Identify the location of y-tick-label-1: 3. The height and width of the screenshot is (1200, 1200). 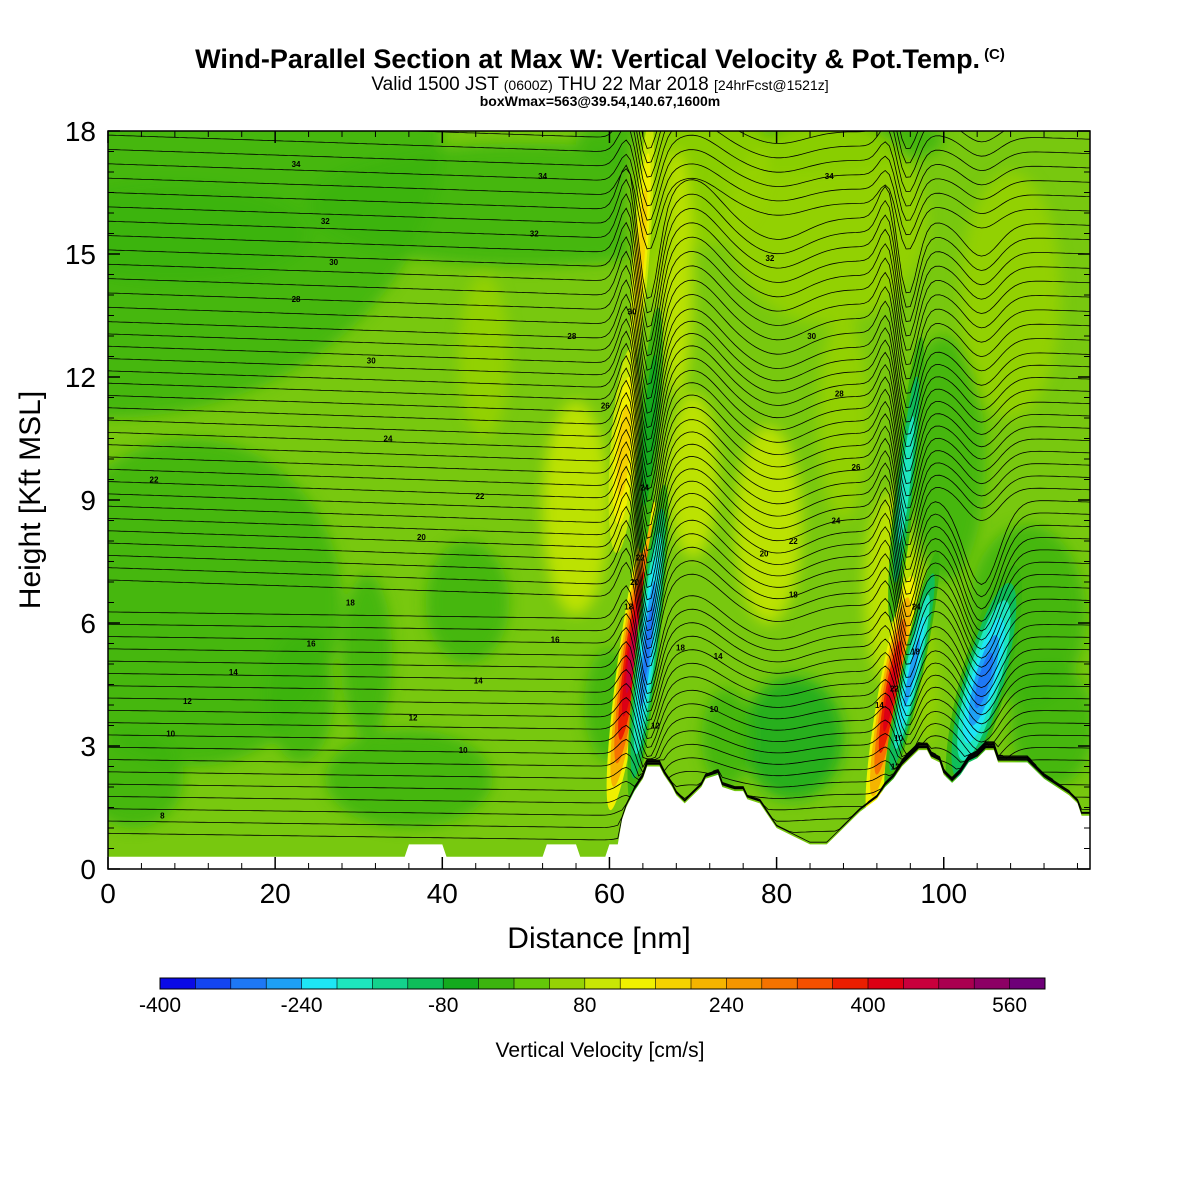
(88, 746).